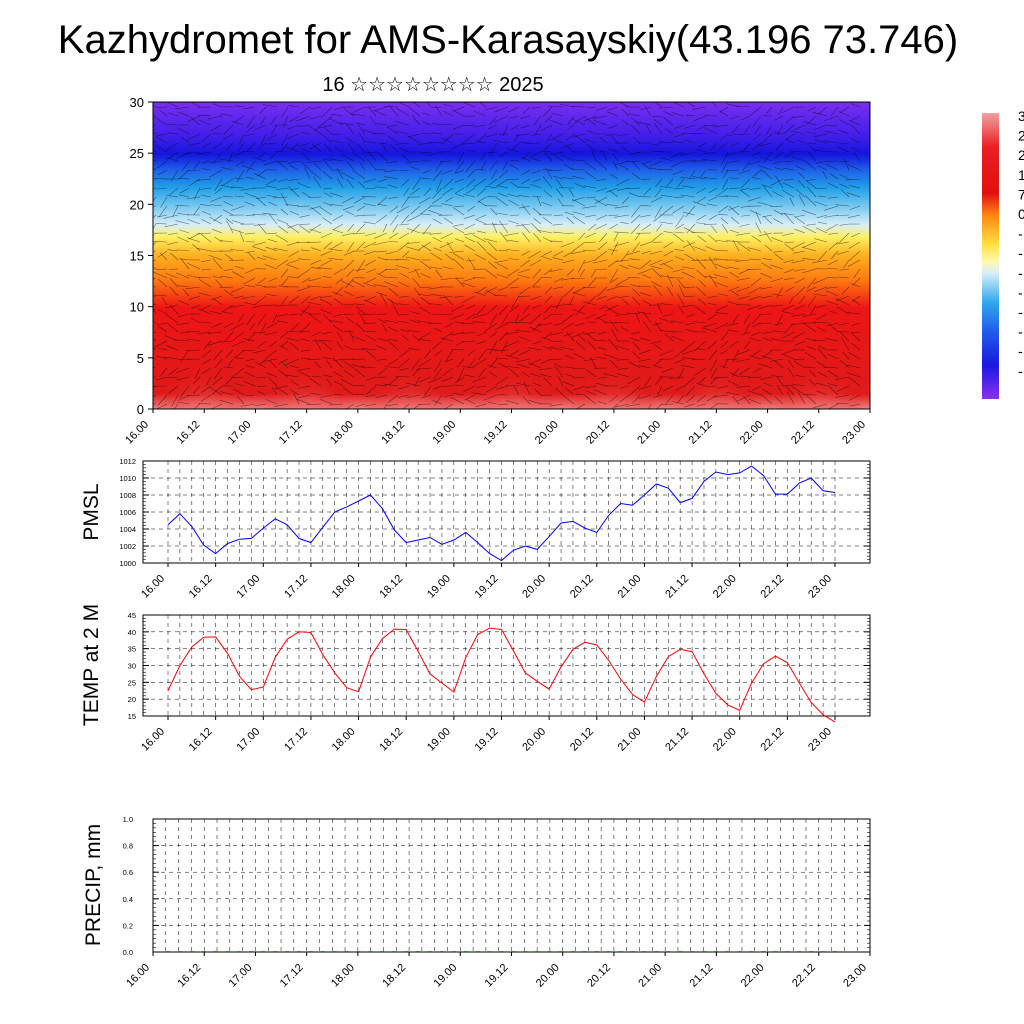  Describe the element at coordinates (128, 952) in the screenshot. I see `y-tick-label: 0.0` at that location.